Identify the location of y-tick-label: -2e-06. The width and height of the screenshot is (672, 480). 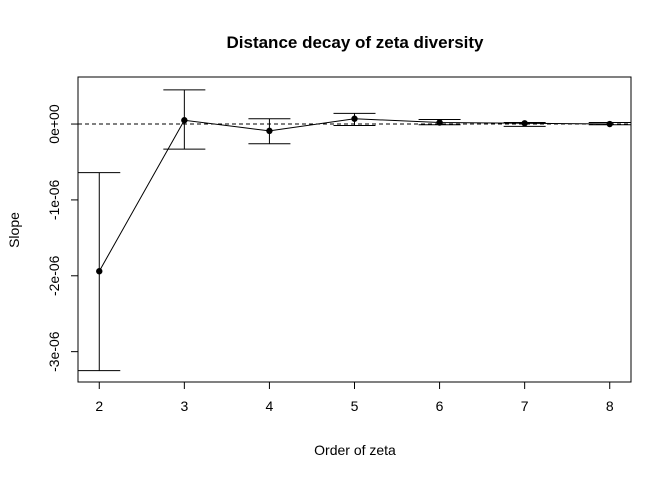
(54, 275).